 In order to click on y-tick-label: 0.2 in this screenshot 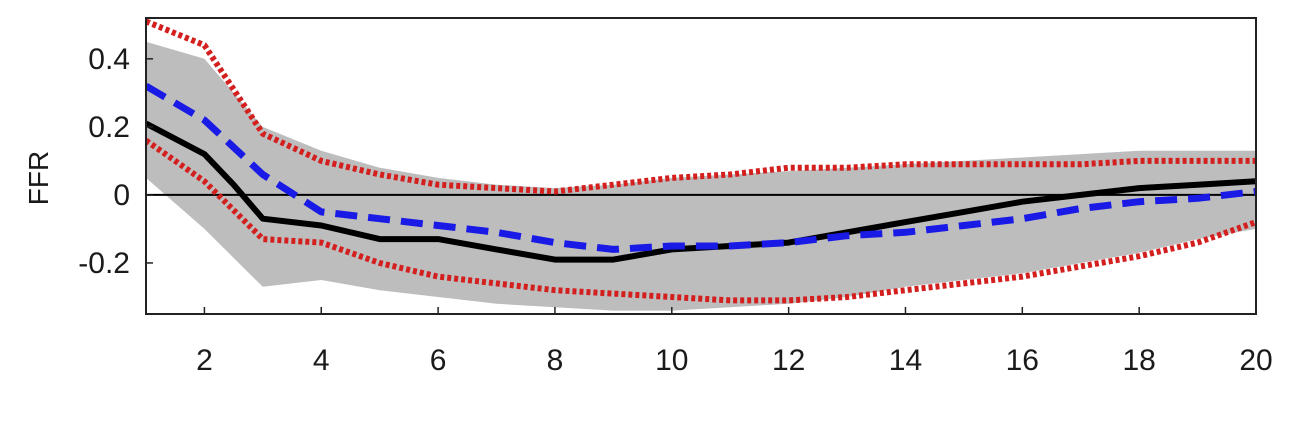, I will do `click(109, 127)`.